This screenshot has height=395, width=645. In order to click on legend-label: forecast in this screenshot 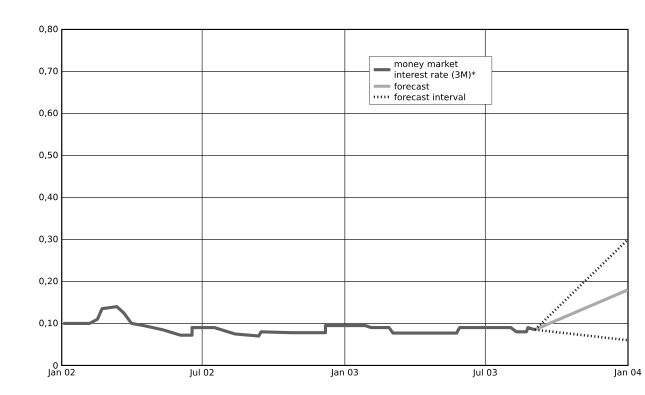, I will do `click(412, 86)`.